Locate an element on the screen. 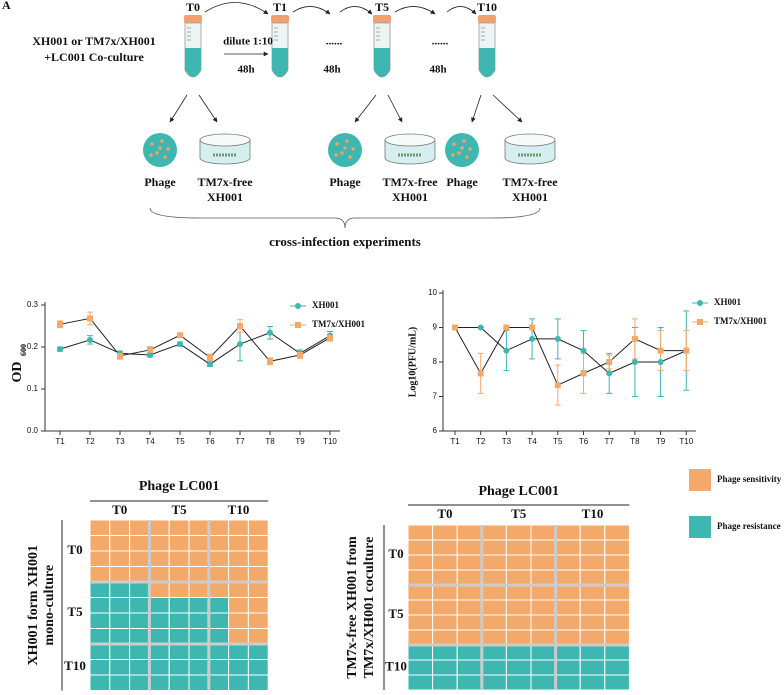  x-tick-label: T2 is located at coordinates (90, 441).